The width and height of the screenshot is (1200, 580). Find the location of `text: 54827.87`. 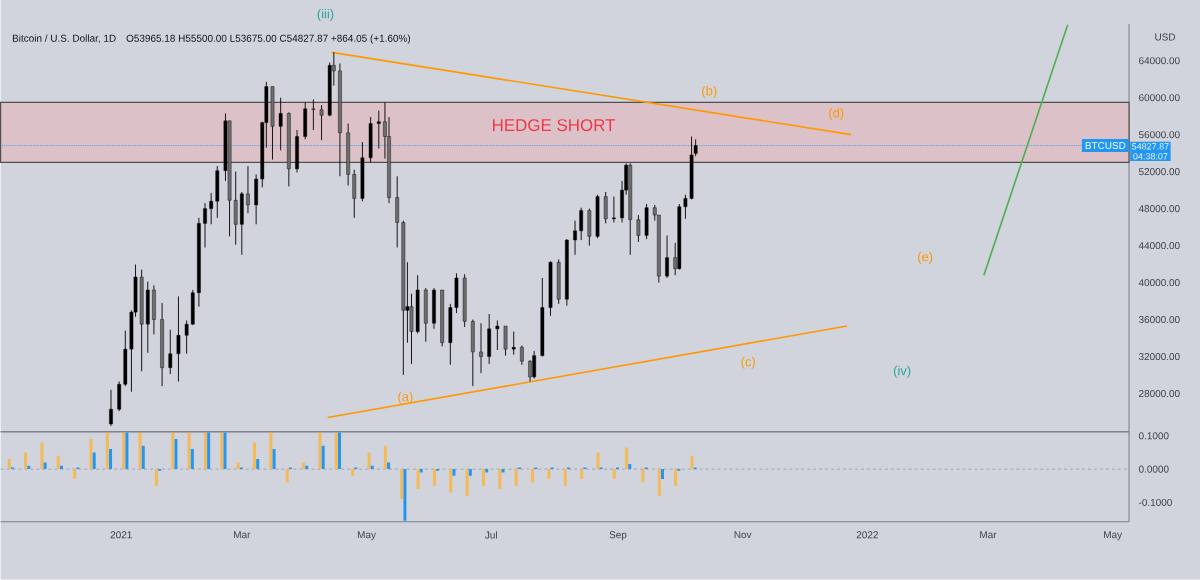

text: 54827.87 is located at coordinates (1150, 146).